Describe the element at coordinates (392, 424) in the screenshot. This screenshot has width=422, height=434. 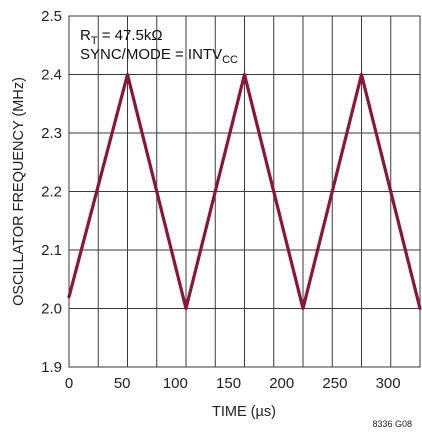
I see `figure-note: 8336 G08` at that location.